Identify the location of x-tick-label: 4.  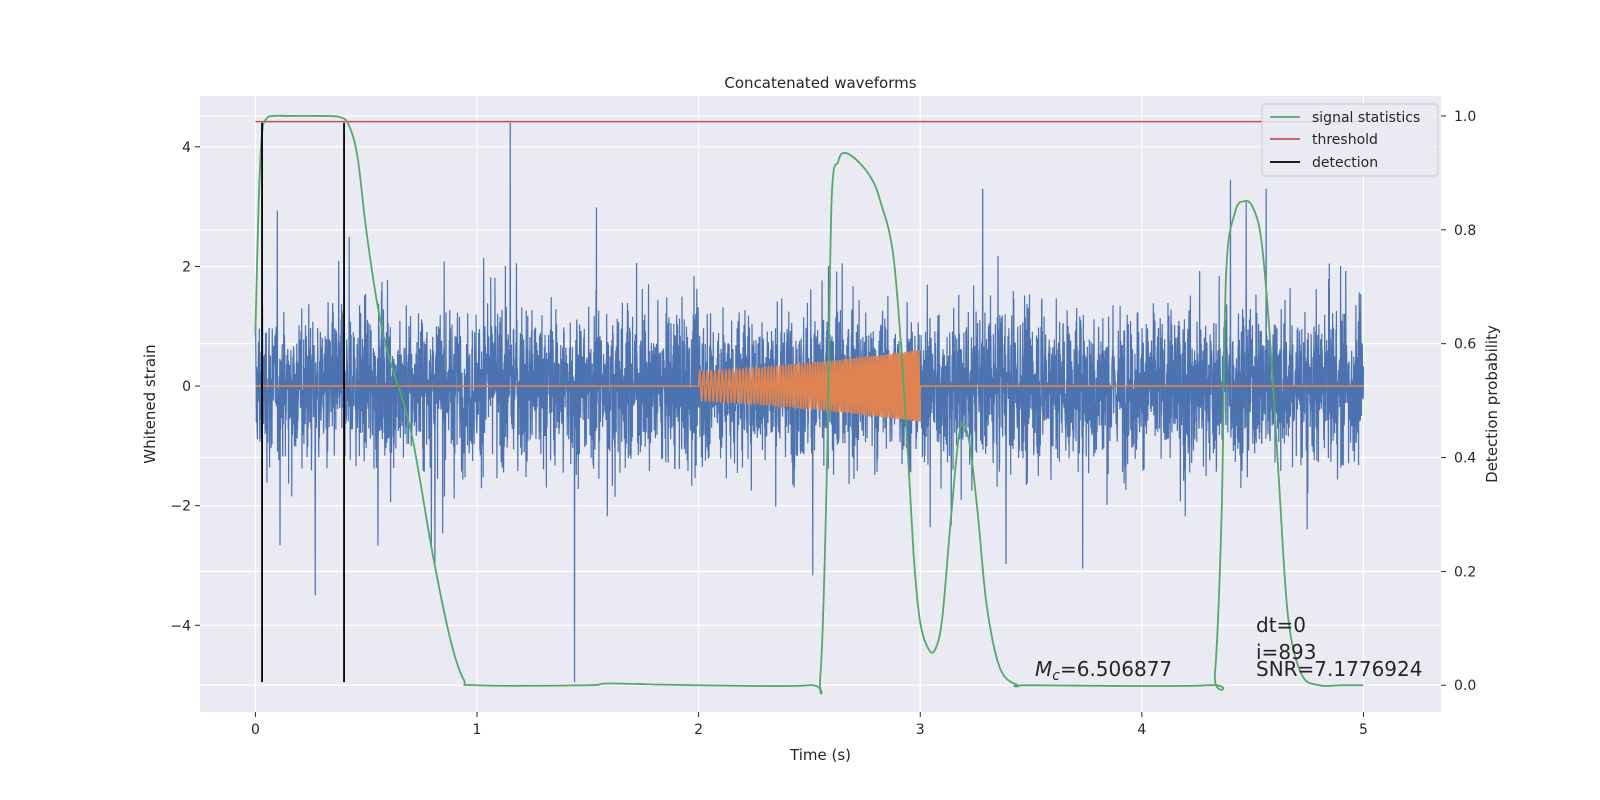
(1141, 730).